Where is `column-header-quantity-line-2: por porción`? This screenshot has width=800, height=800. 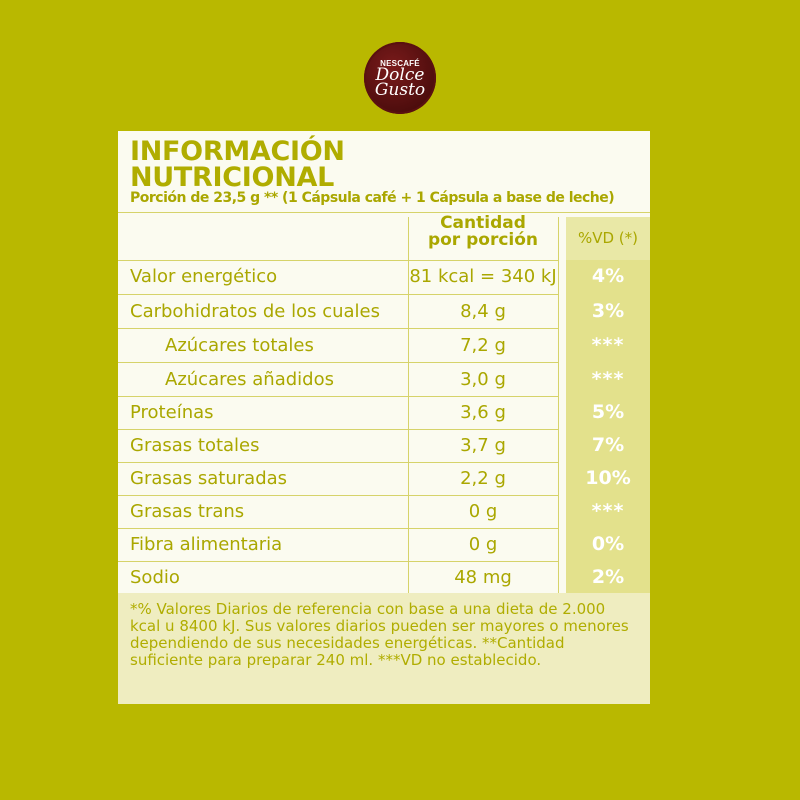 column-header-quantity-line-2: por porción is located at coordinates (483, 240).